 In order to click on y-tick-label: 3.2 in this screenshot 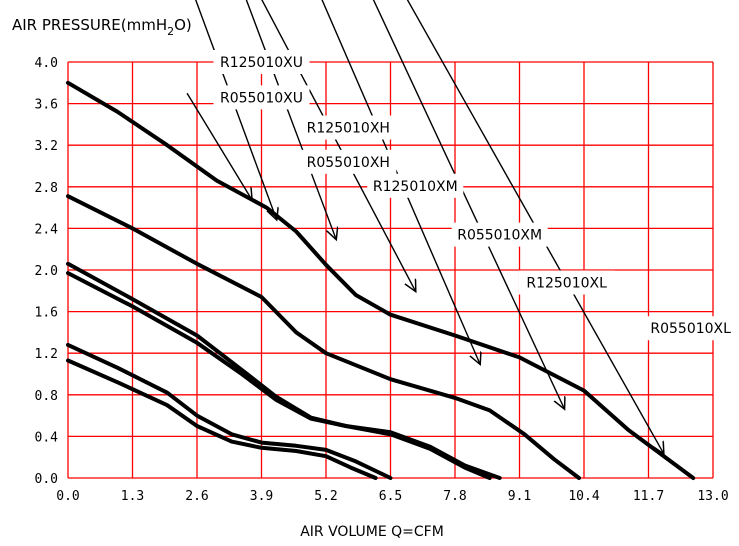, I will do `click(46, 146)`.